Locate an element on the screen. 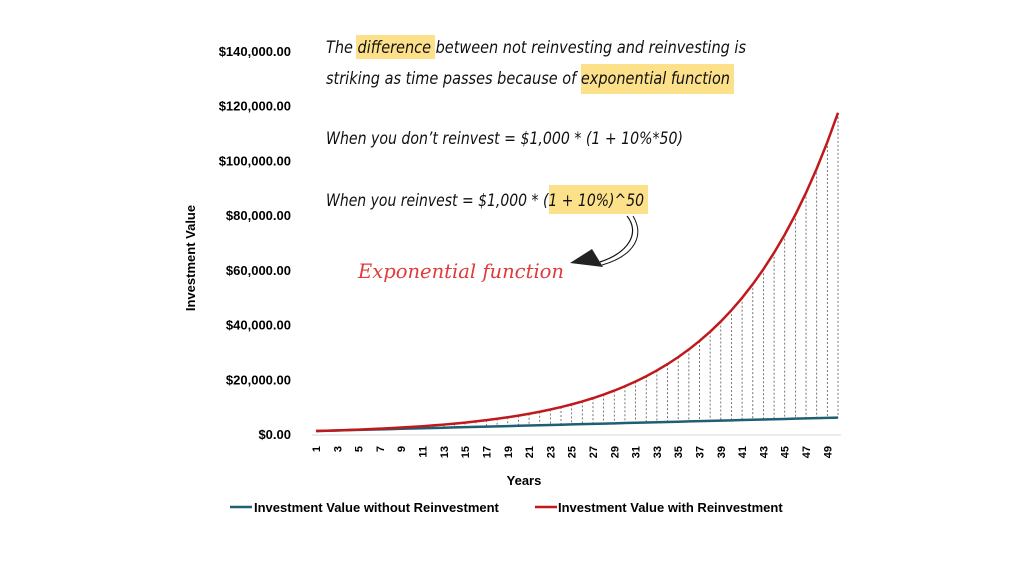  x-tick-label: 45 is located at coordinates (786, 452).